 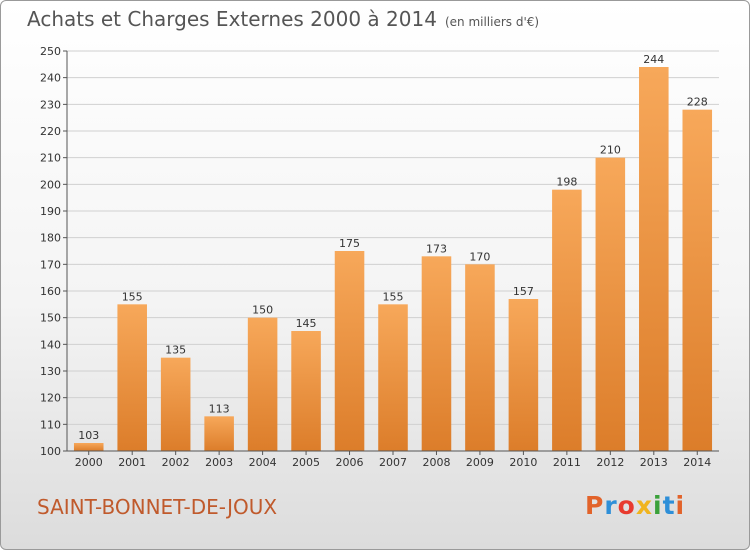 What do you see at coordinates (523, 291) in the screenshot?
I see `data-label-2010: 157` at bounding box center [523, 291].